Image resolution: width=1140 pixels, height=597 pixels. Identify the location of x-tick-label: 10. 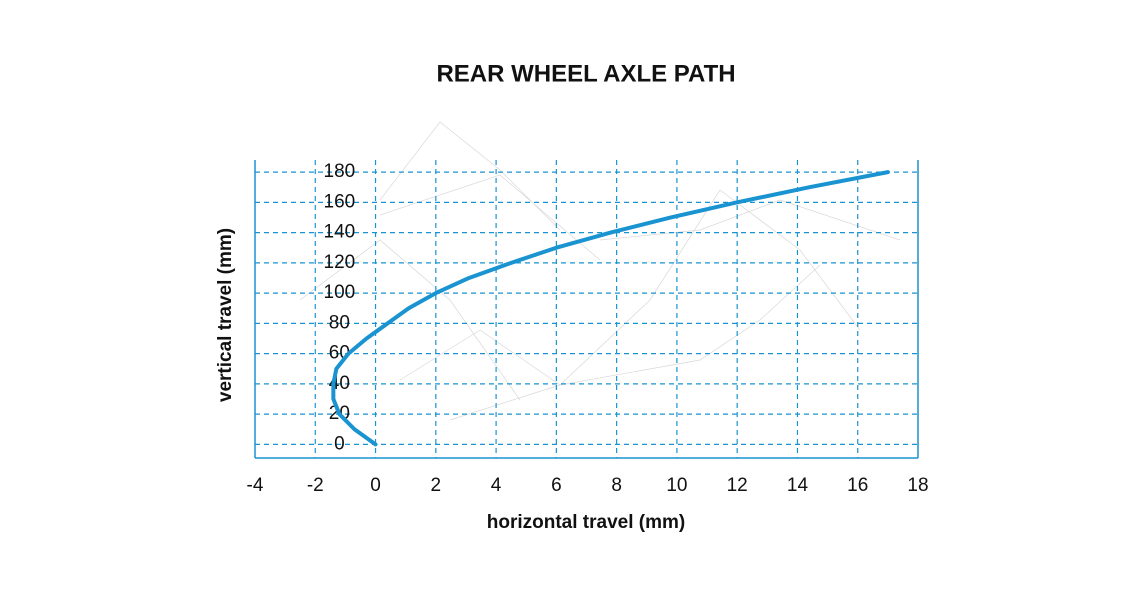
(676, 485).